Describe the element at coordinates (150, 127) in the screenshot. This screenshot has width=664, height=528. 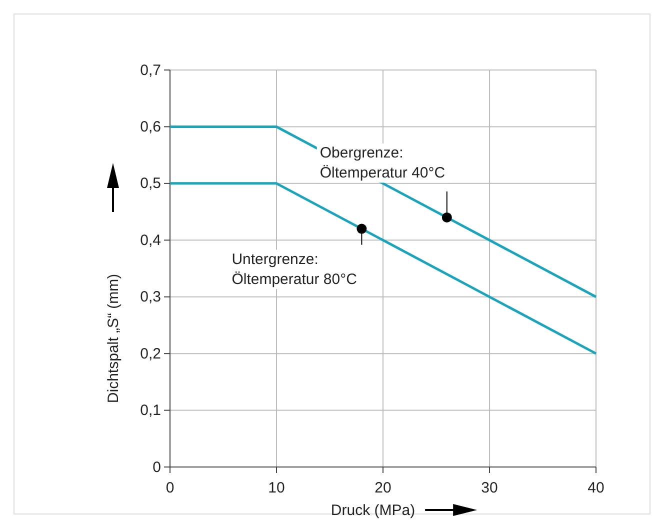
I see `y-tick-label: 0,6` at that location.